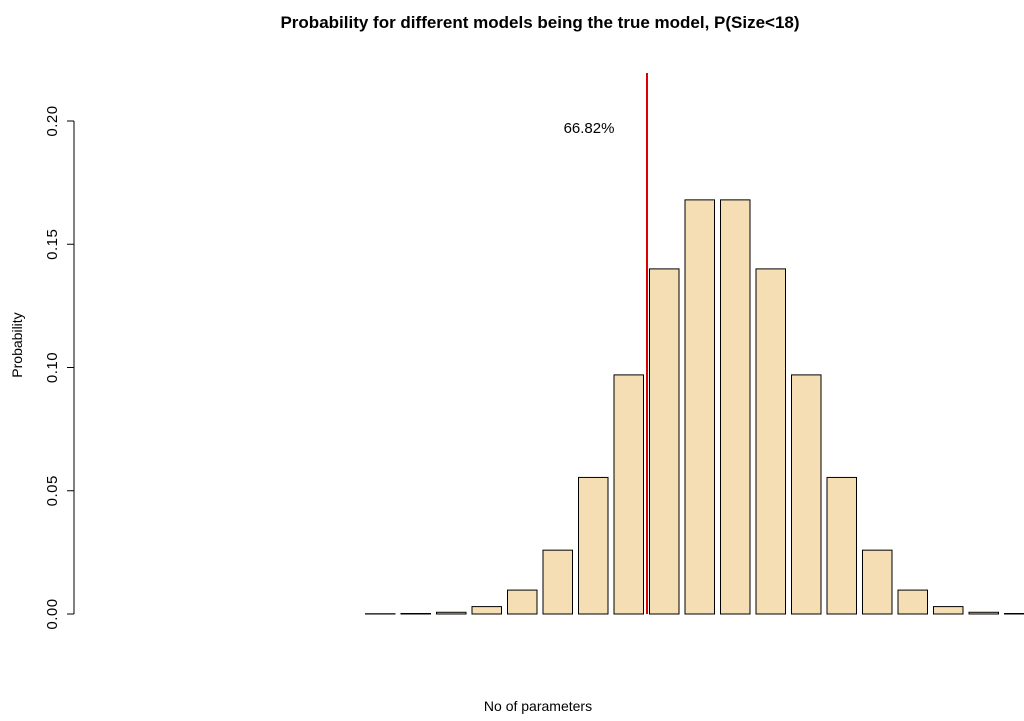 This screenshot has width=1024, height=721. What do you see at coordinates (52, 367) in the screenshot?
I see `y-tick-label: 0.10` at bounding box center [52, 367].